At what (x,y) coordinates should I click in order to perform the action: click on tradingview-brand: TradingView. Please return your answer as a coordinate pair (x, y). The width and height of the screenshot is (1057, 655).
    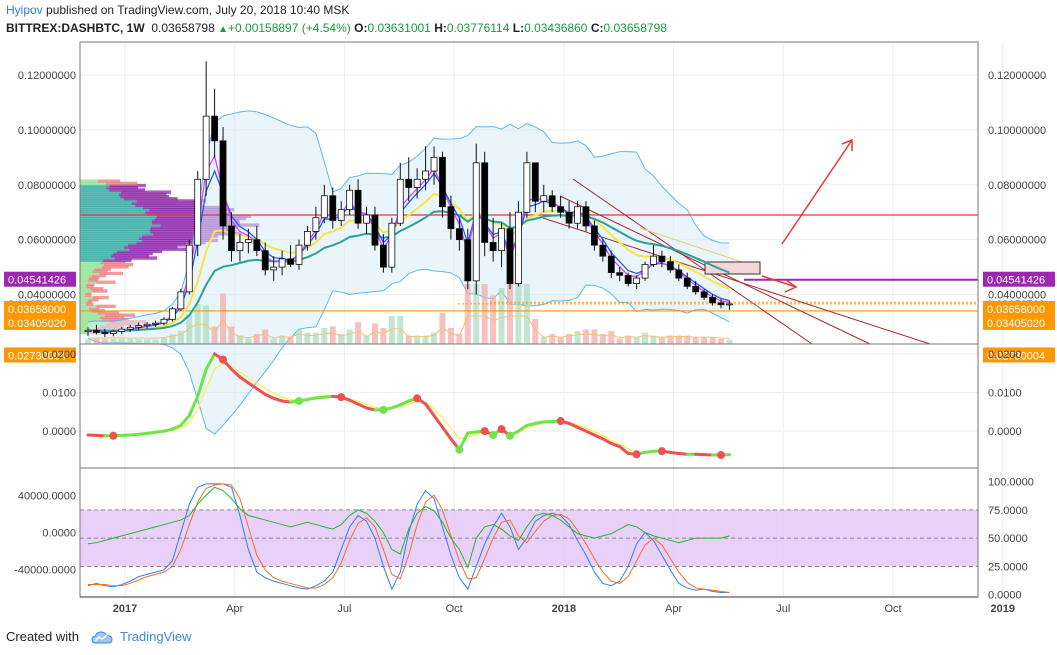
    Looking at the image, I should click on (156, 636).